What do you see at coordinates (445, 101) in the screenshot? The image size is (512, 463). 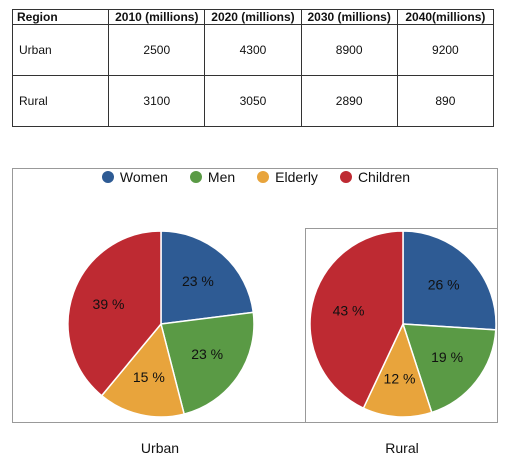 I see `table-cell: 890` at bounding box center [445, 101].